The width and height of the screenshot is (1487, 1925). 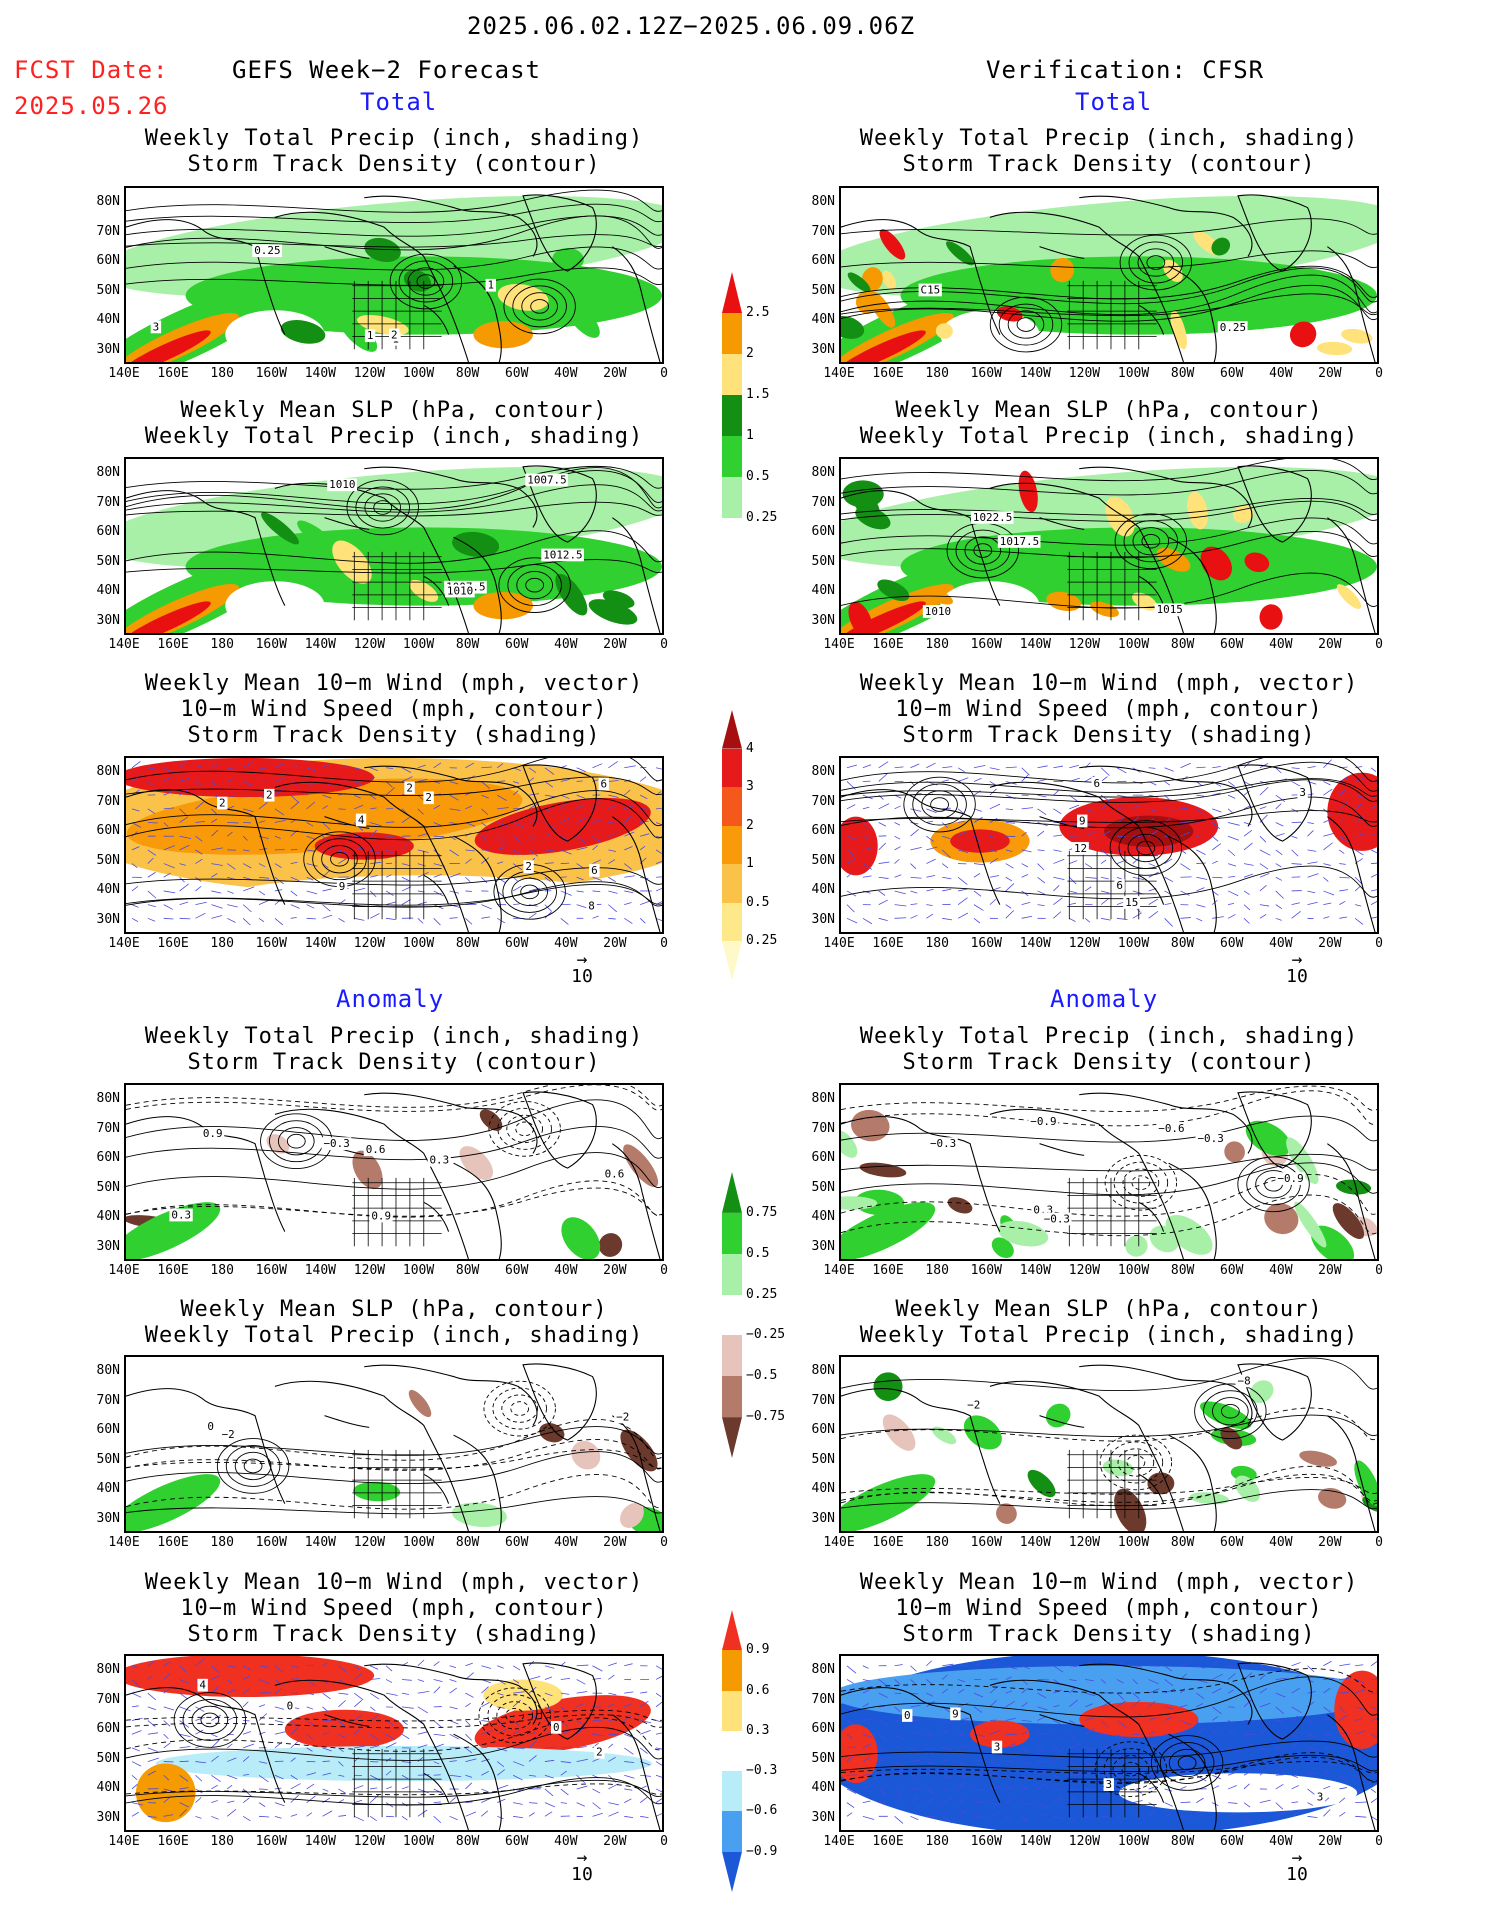 I want to click on lon-label: 140W, so click(x=1035, y=1270).